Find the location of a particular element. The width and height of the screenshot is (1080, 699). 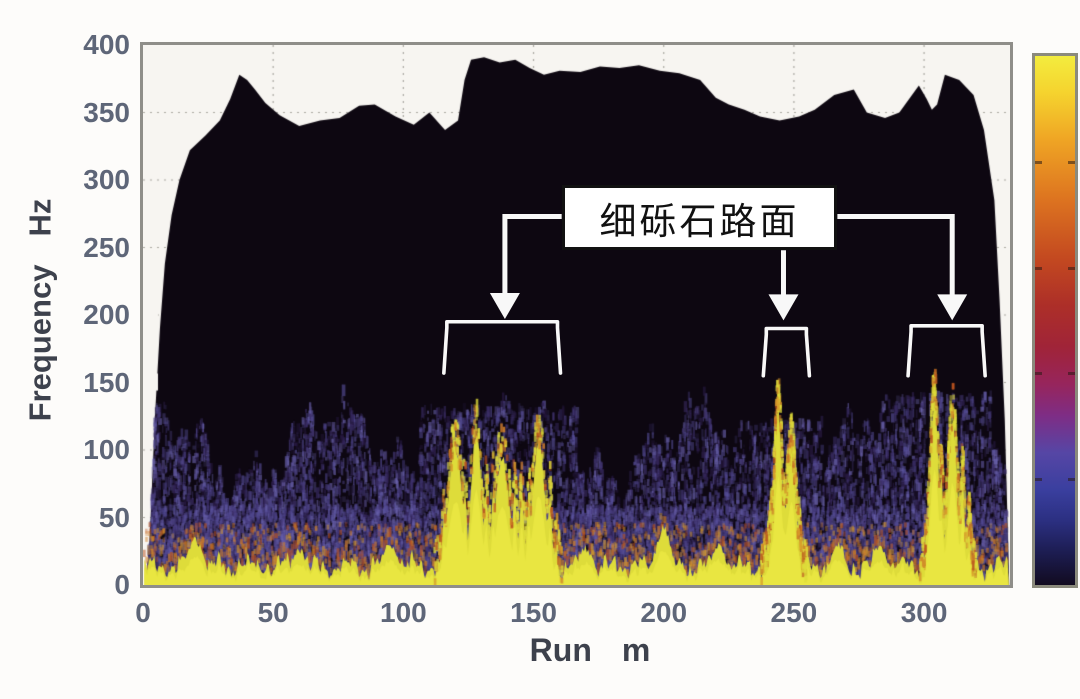

y-tick-label: 250 is located at coordinates (106, 247).